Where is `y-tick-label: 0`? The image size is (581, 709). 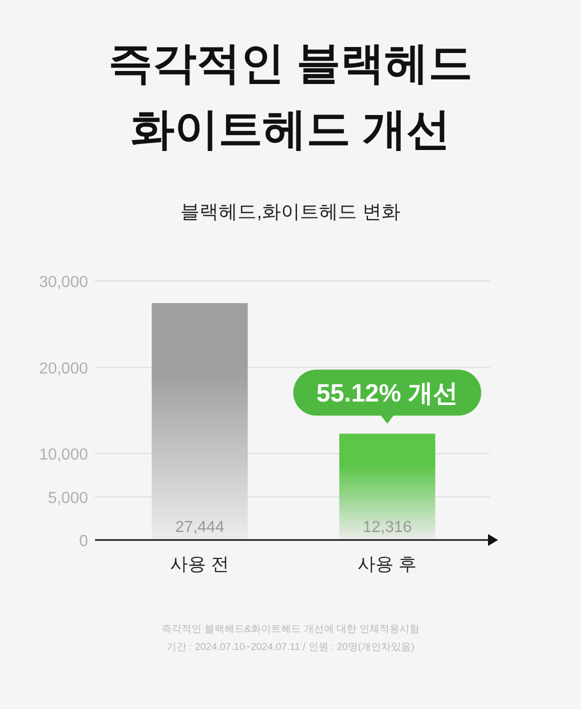
y-tick-label: 0 is located at coordinates (83, 541).